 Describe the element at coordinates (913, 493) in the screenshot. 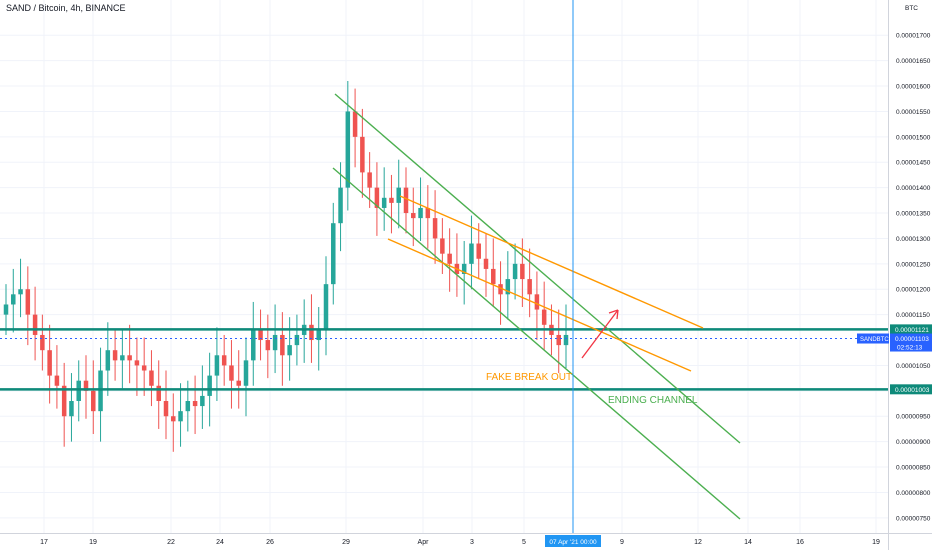

I see `price-tick-label: 0.00000800` at that location.